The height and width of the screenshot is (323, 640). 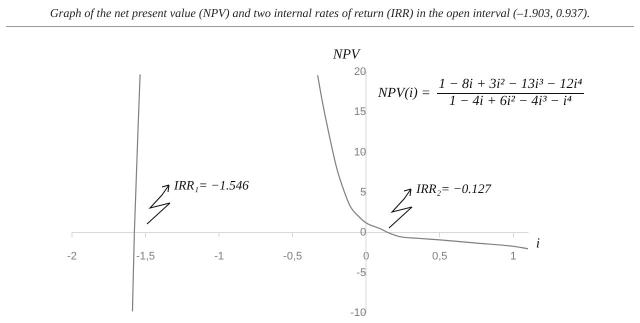 I want to click on x-tick-label: -1, so click(x=219, y=256).